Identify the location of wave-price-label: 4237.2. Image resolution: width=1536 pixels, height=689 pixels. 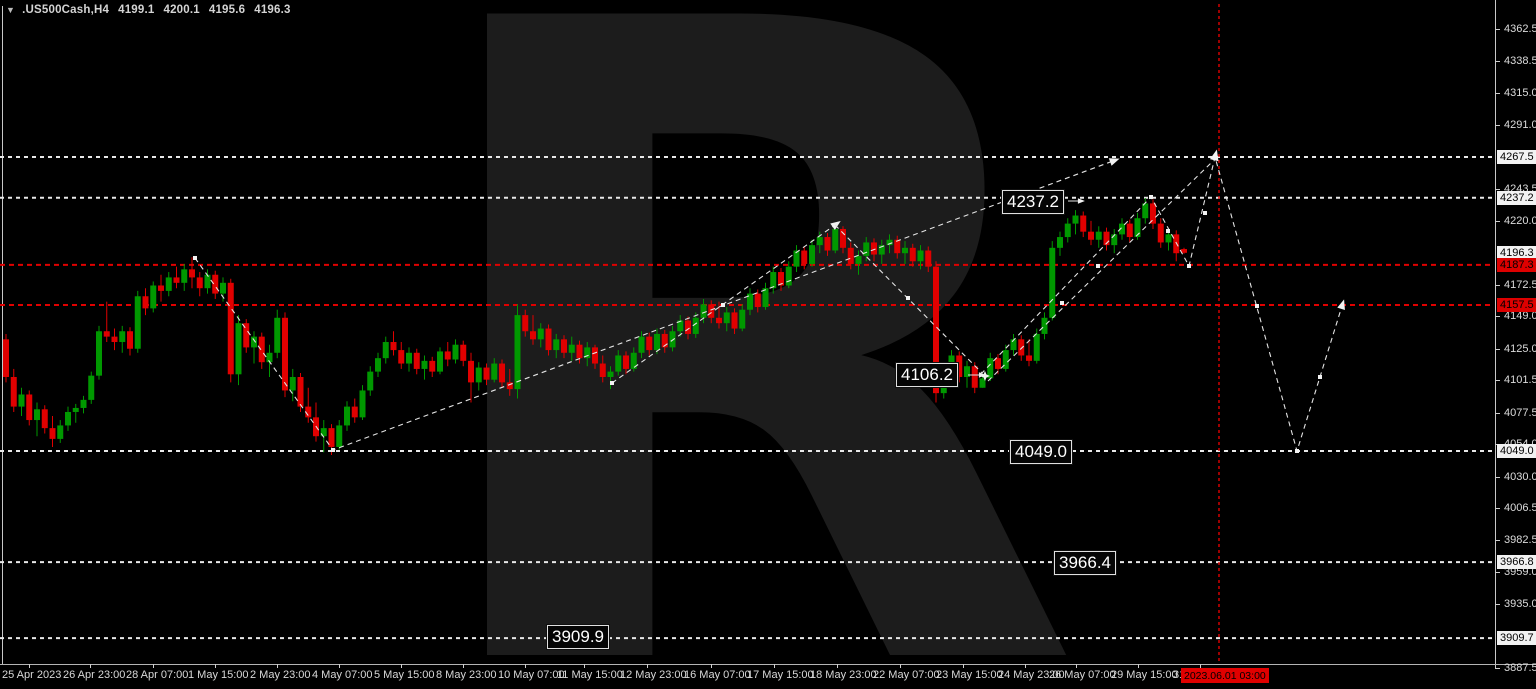
(1033, 202).